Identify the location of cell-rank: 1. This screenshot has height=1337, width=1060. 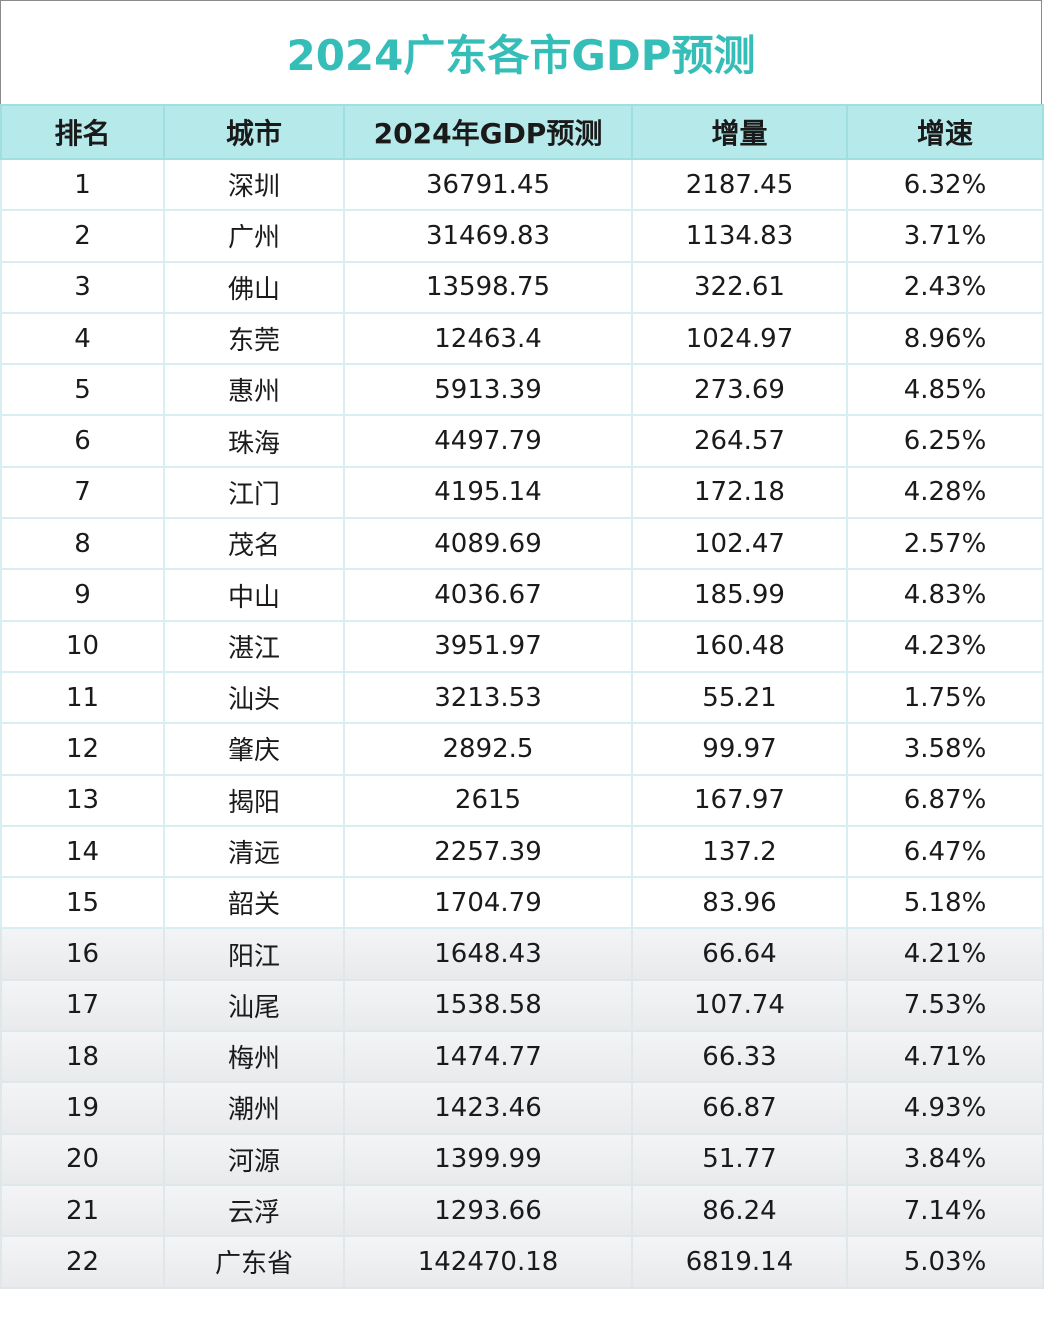
(82, 184).